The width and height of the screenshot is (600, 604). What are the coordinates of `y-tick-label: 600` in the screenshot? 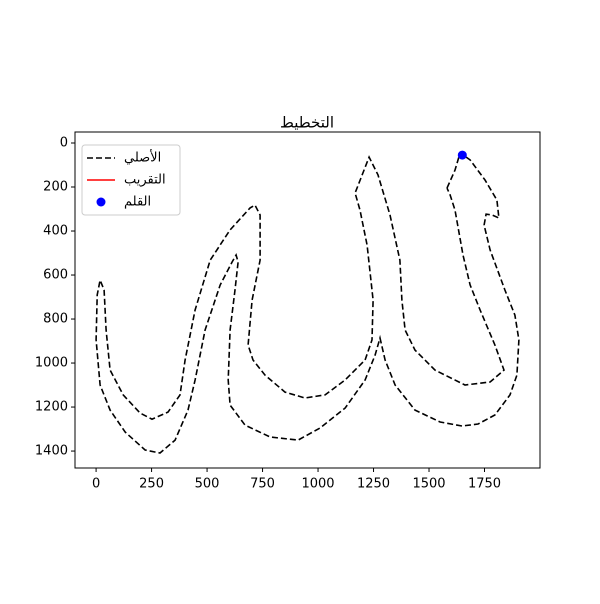 It's located at (55, 275).